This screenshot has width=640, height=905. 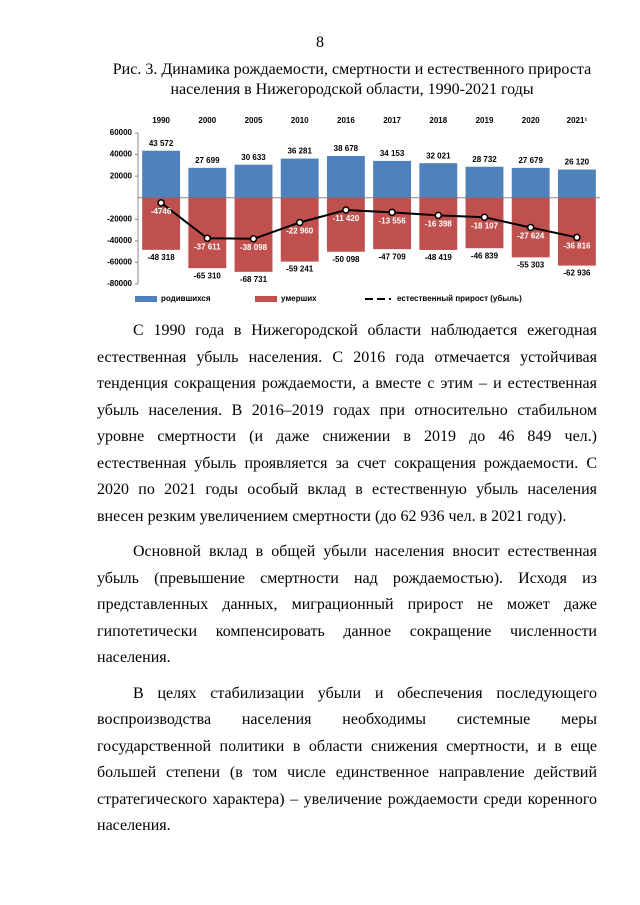 I want to click on data-label: -4746, so click(x=161, y=211).